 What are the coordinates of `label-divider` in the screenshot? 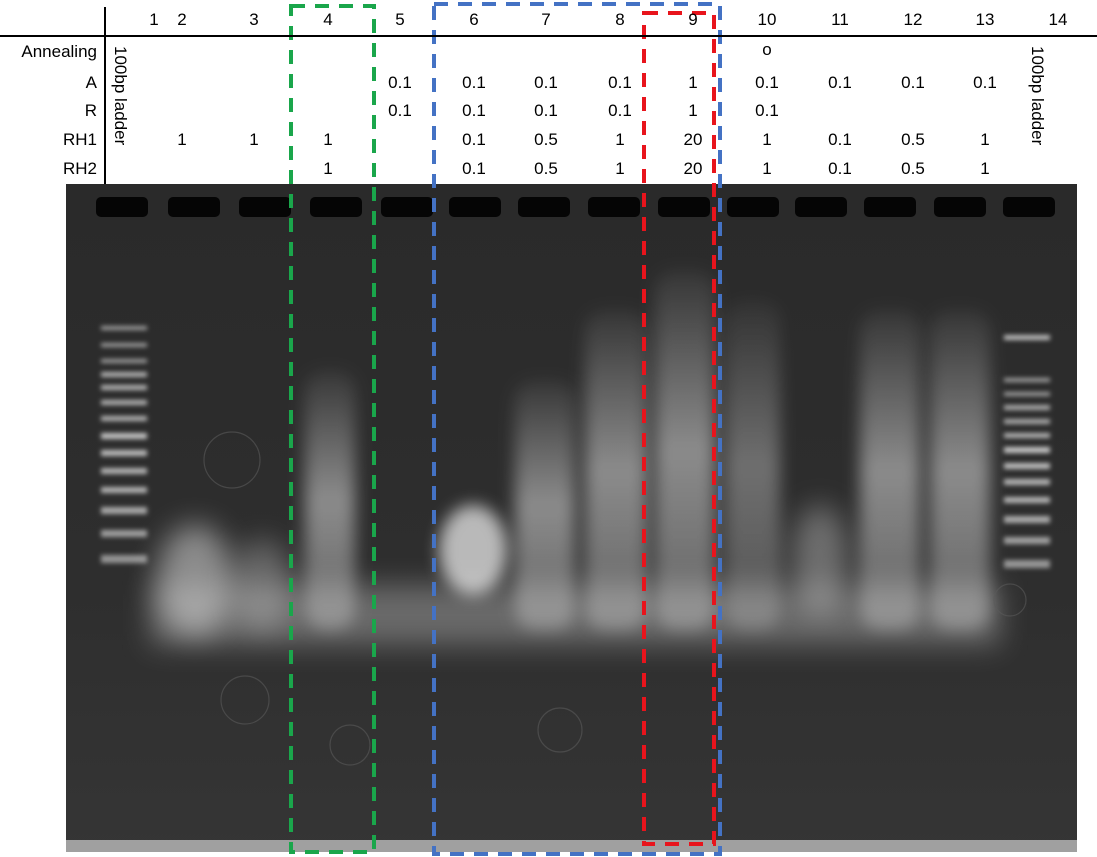 It's located at (105, 95).